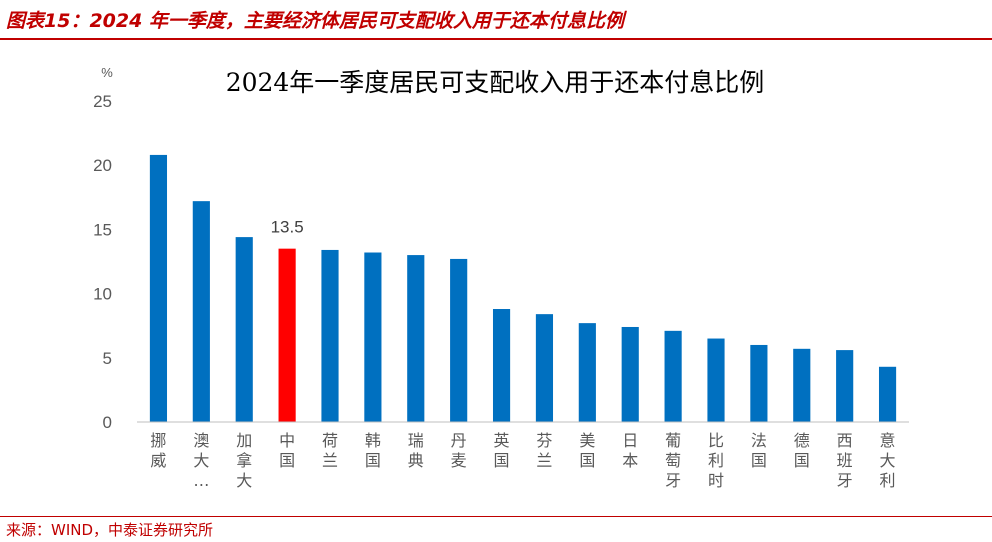 The width and height of the screenshot is (992, 542). What do you see at coordinates (502, 450) in the screenshot?
I see `x-tick-label: 英国` at bounding box center [502, 450].